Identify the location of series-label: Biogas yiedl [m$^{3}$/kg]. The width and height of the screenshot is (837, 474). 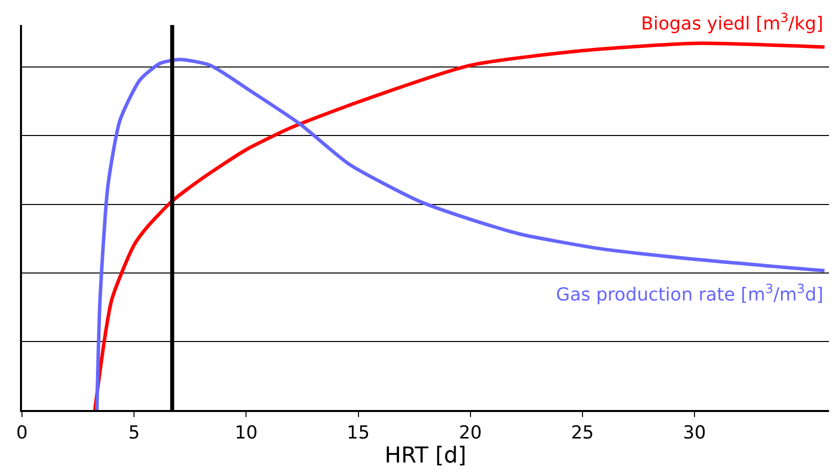
(732, 22).